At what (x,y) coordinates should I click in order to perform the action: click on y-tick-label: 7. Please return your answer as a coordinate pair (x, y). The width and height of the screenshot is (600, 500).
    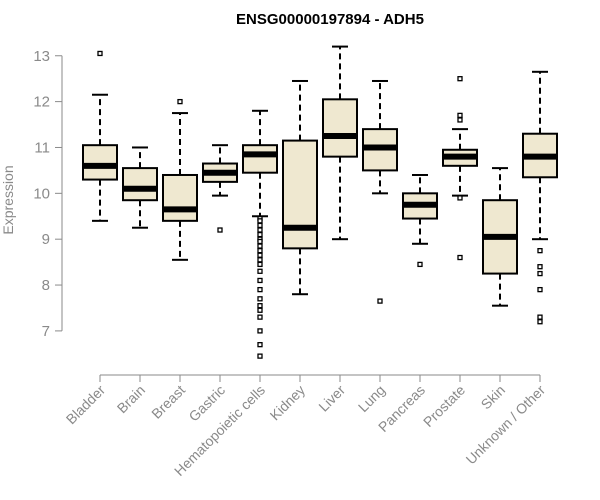
    Looking at the image, I should click on (46, 331).